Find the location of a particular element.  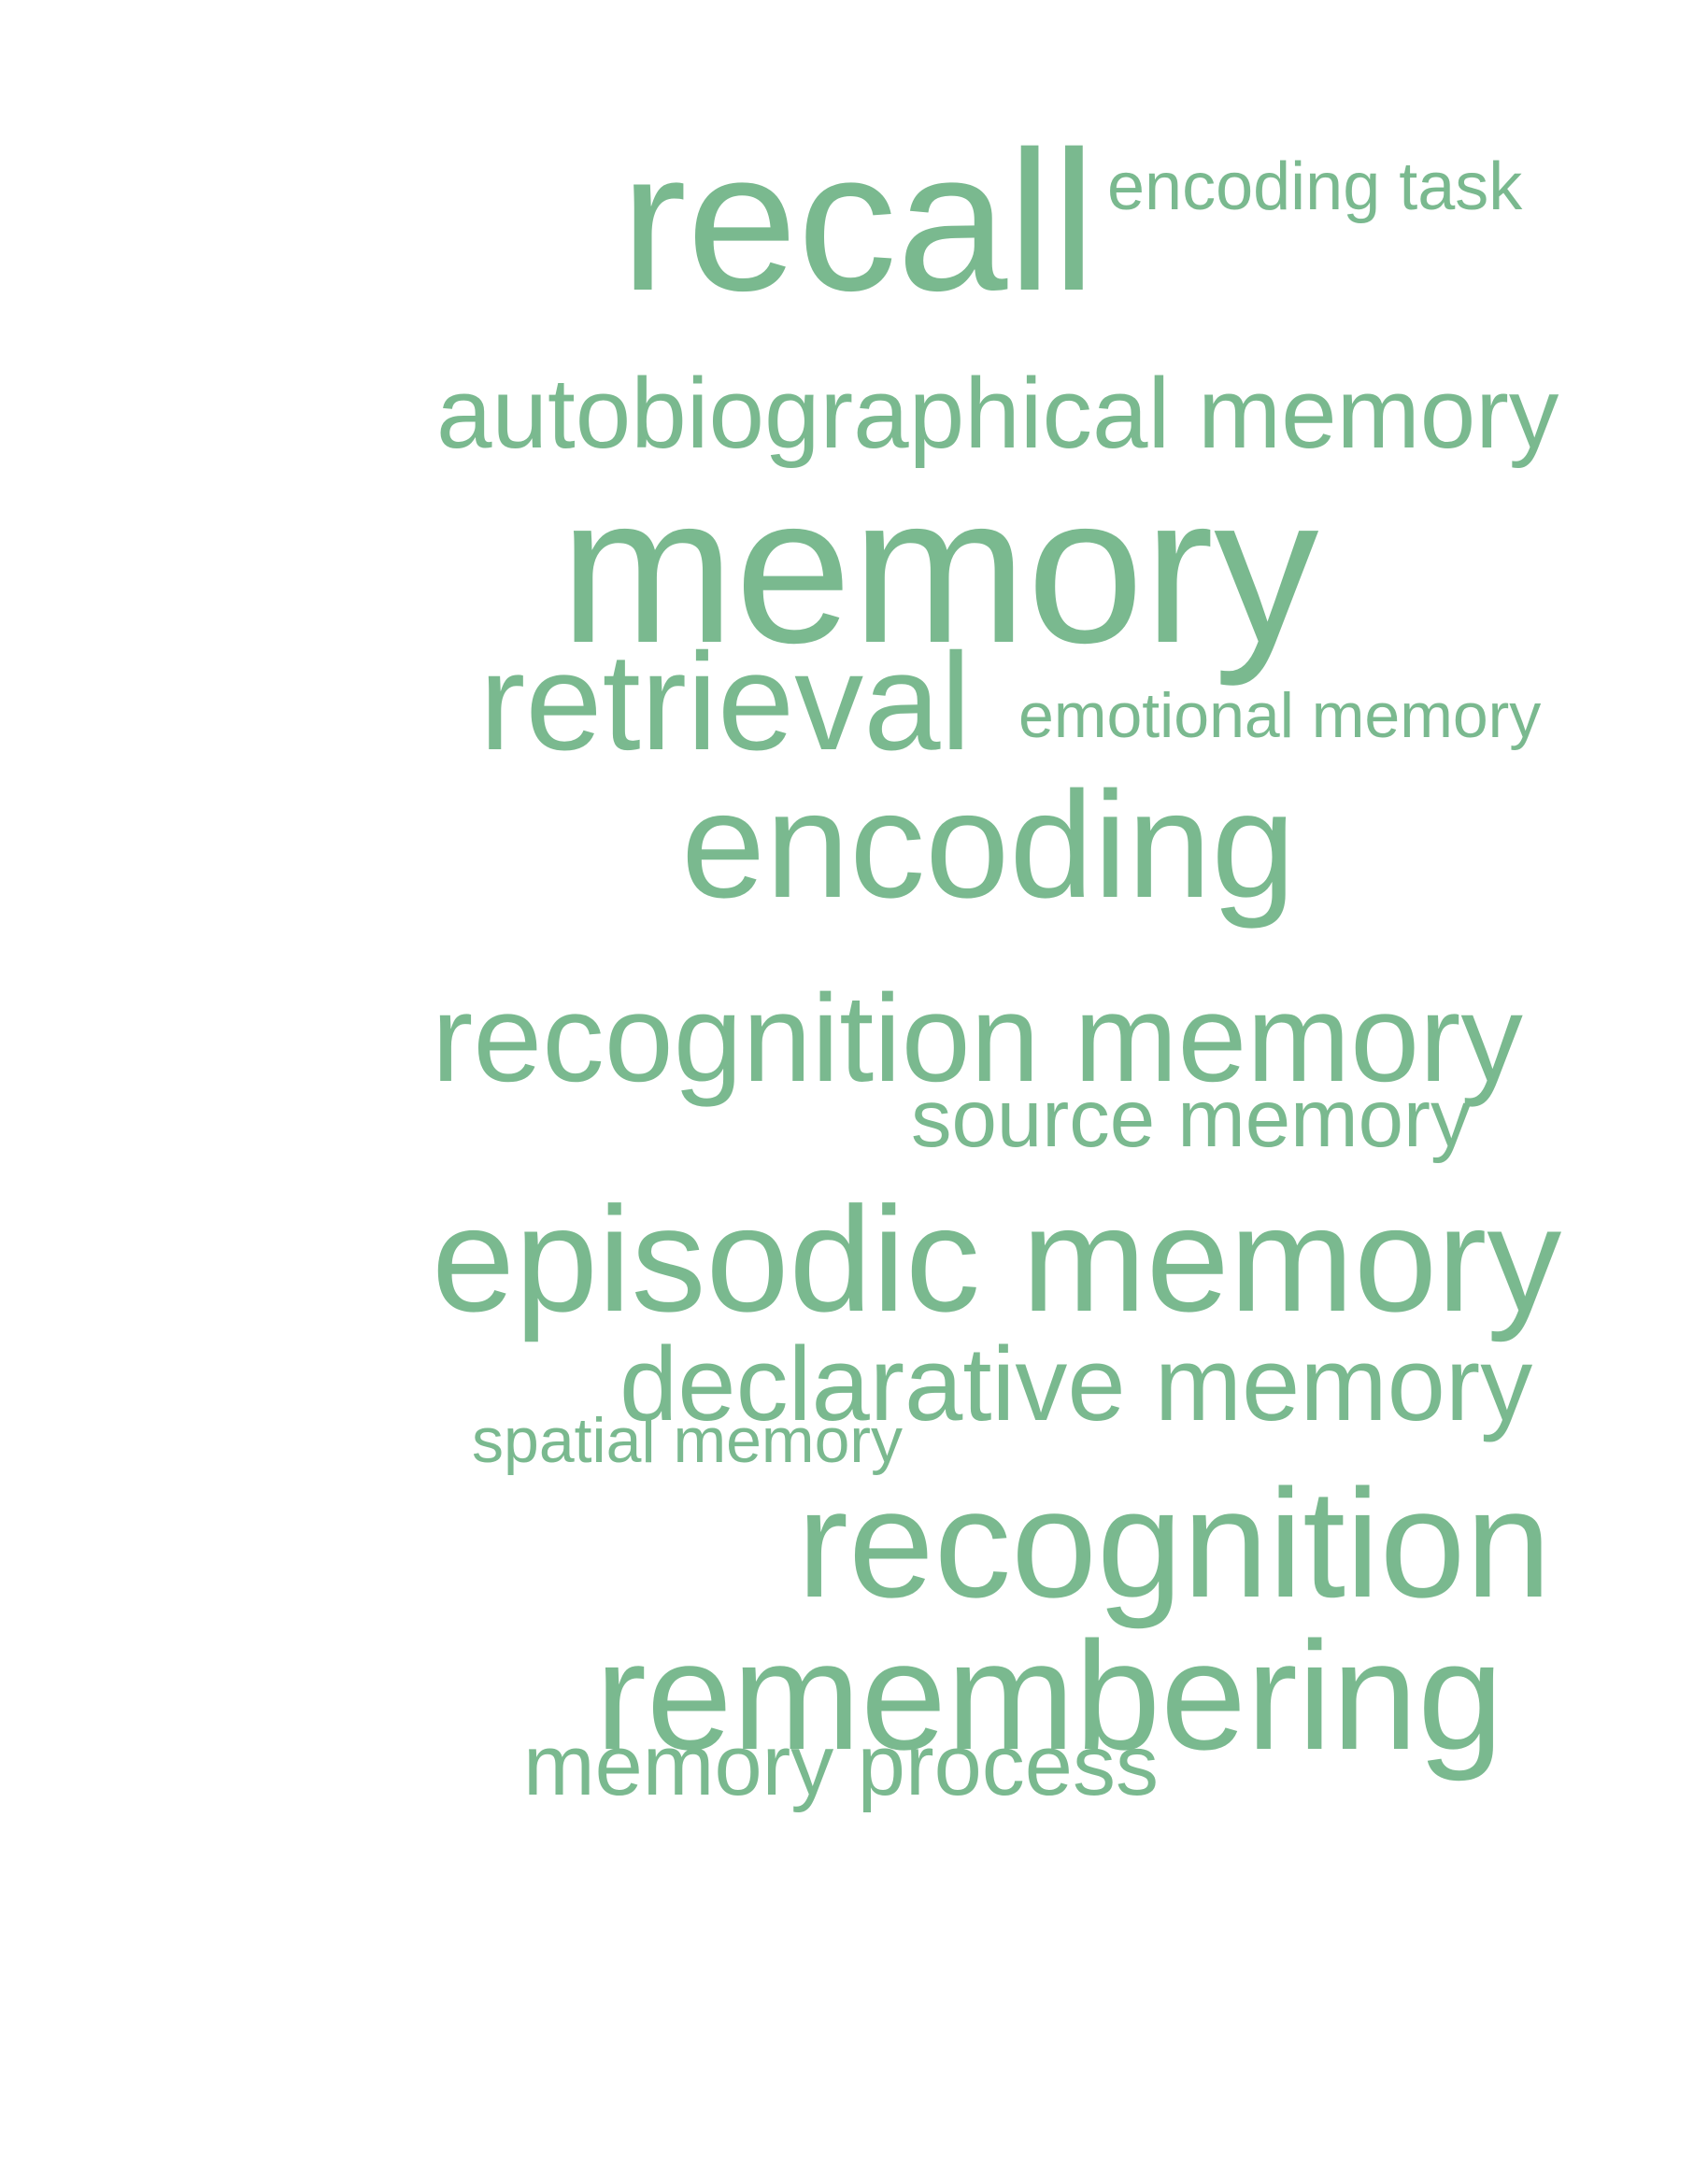

word-autobiographical-memory: autobiographical memory is located at coordinates (998, 413).